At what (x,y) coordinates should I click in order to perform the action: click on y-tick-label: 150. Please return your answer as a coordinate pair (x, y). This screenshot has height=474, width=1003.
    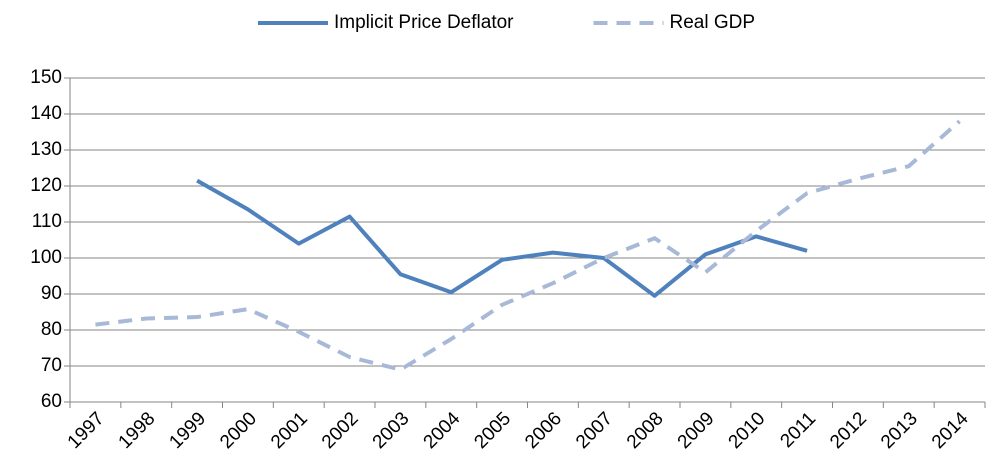
    Looking at the image, I should click on (46, 77).